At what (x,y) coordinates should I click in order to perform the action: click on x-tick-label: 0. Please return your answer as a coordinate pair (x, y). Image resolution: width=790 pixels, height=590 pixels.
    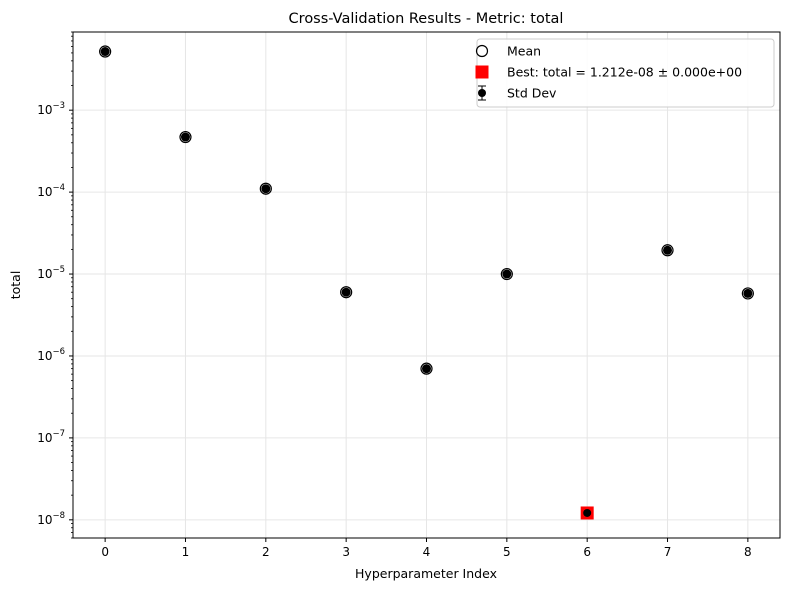
    Looking at the image, I should click on (105, 552).